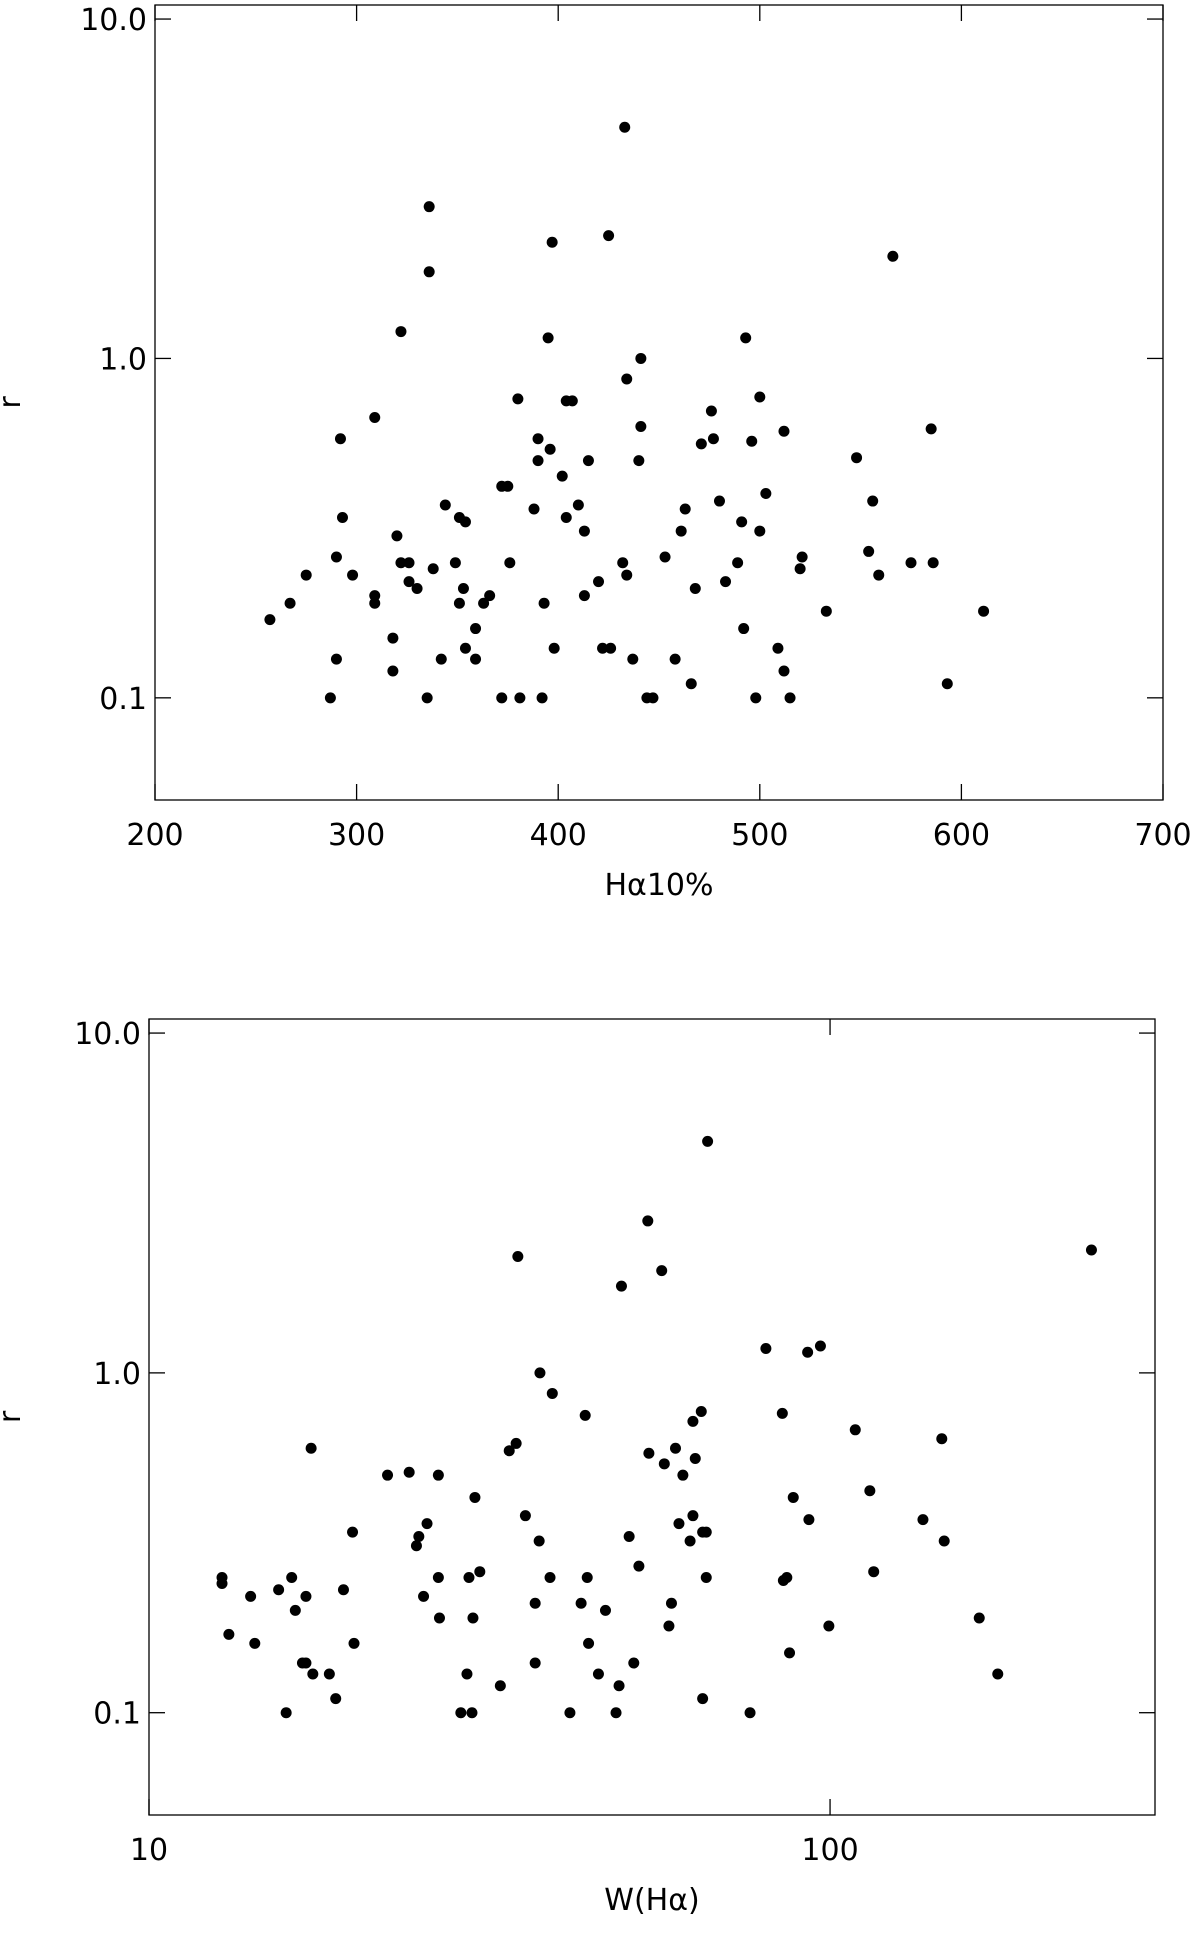  I want to click on y-tick-label: 0.1, so click(123, 699).